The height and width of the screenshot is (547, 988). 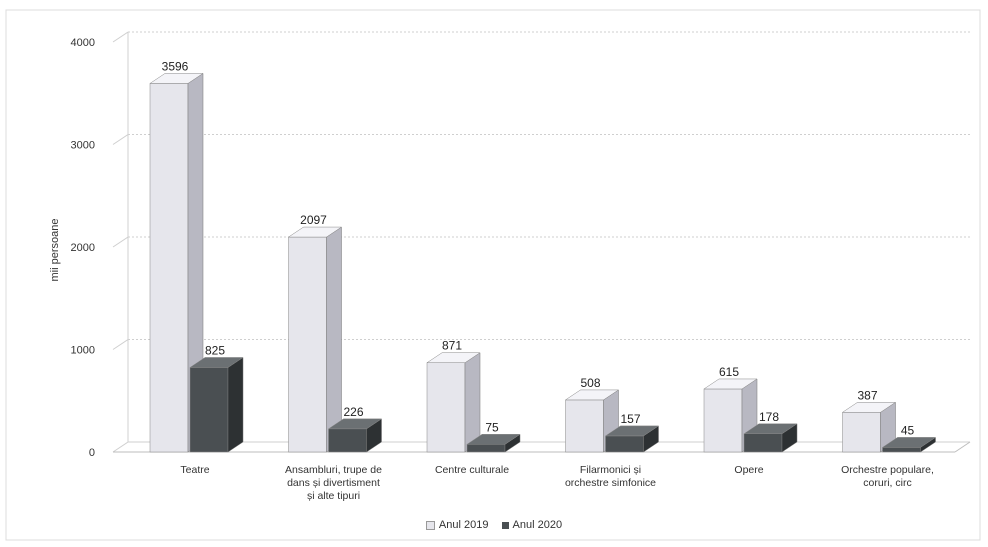 What do you see at coordinates (55, 250) in the screenshot?
I see `y-axis-label: mii persoane` at bounding box center [55, 250].